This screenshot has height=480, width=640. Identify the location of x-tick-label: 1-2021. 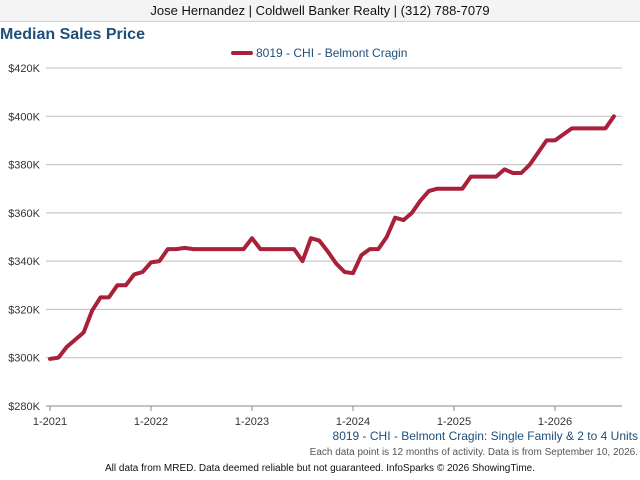
(50, 422).